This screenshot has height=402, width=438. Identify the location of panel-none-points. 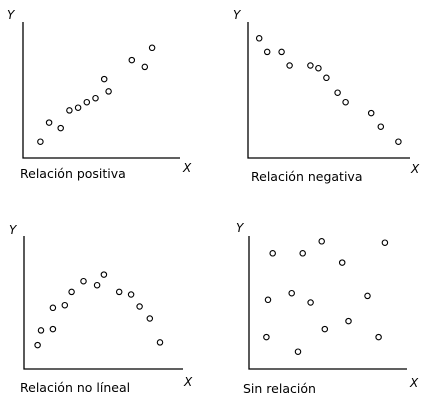
(326, 296).